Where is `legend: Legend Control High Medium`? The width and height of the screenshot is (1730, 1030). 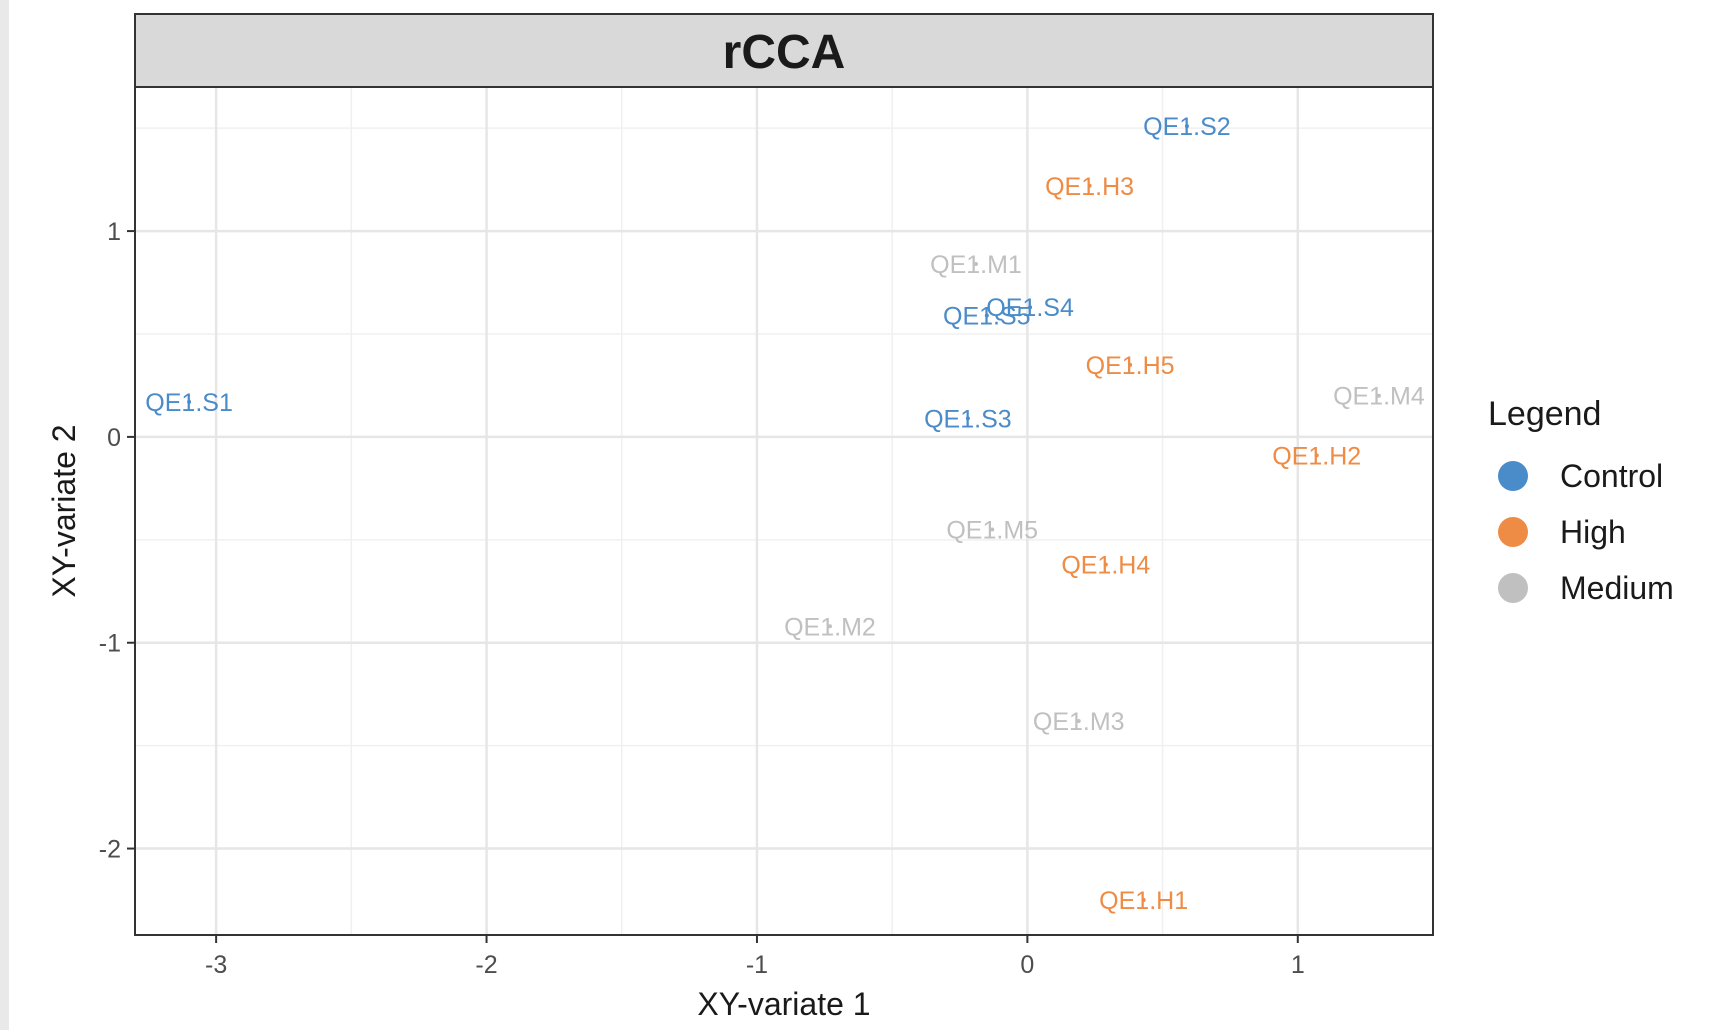 legend: Legend Control High Medium is located at coordinates (1603, 505).